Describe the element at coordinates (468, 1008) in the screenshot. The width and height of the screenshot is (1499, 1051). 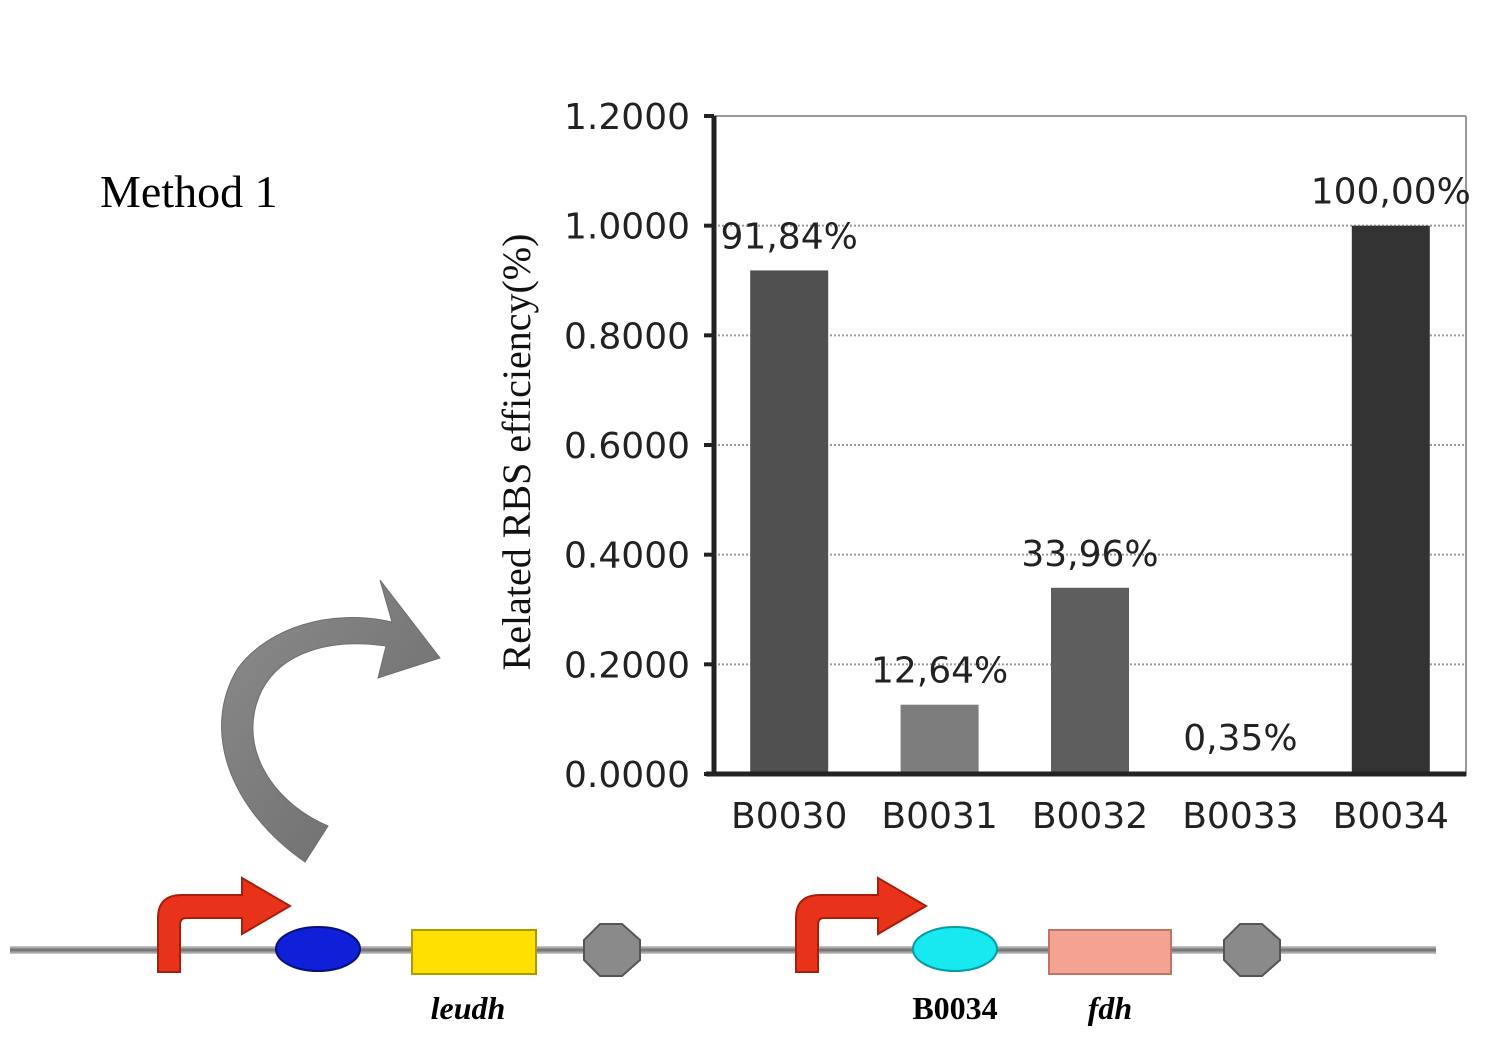
I see `gene-leudh-label: leudh` at that location.